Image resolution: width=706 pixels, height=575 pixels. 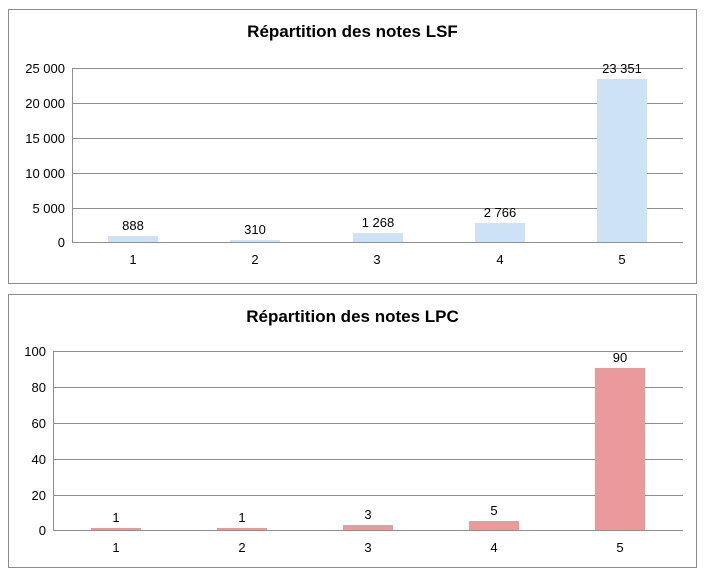 I want to click on y-tick-label: 25 000, so click(x=45, y=68).